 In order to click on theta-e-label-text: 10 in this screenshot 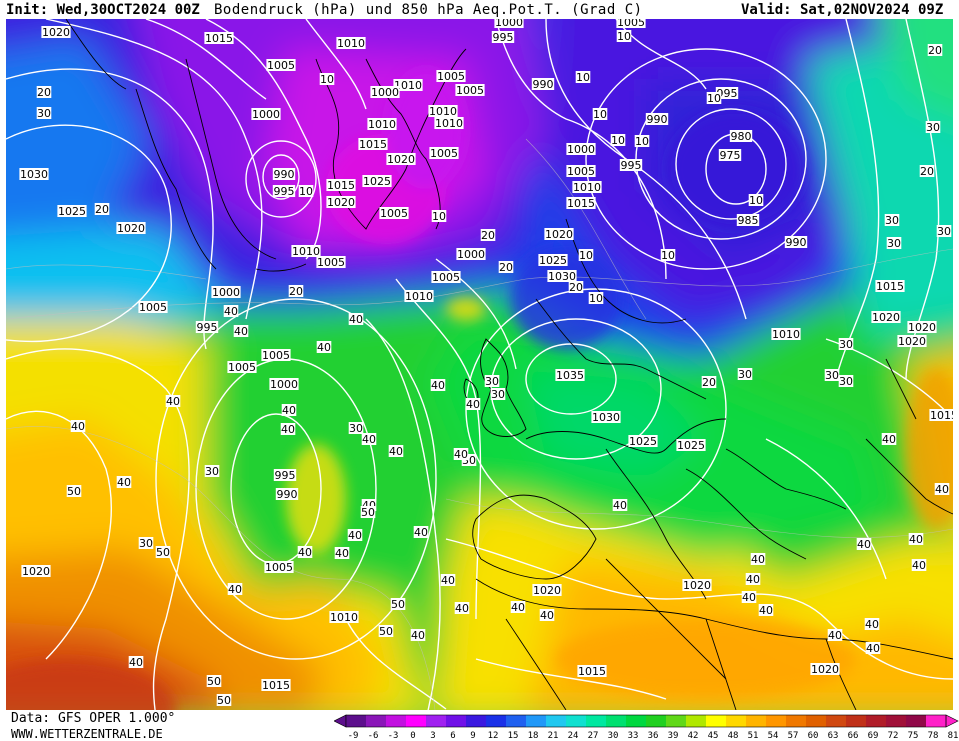, I will do `click(624, 36)`.